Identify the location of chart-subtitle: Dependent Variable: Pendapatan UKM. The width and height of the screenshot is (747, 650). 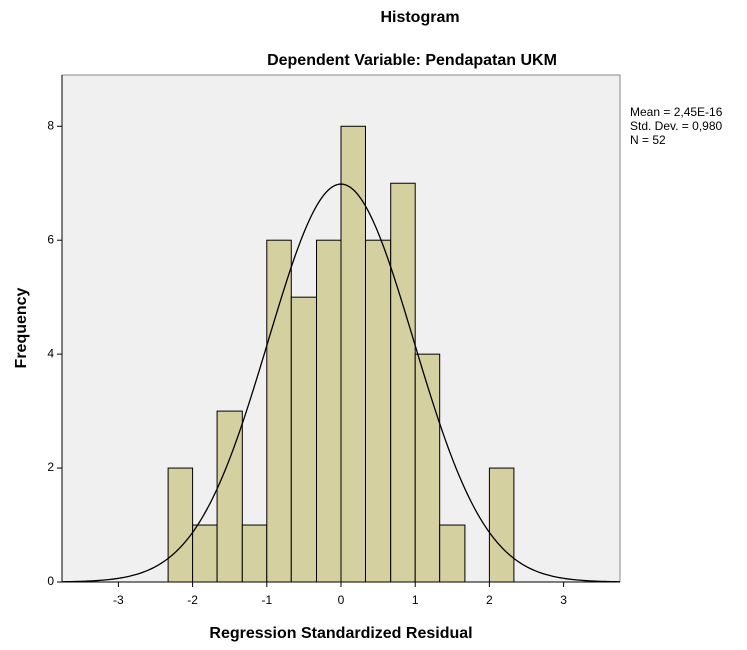
(412, 60).